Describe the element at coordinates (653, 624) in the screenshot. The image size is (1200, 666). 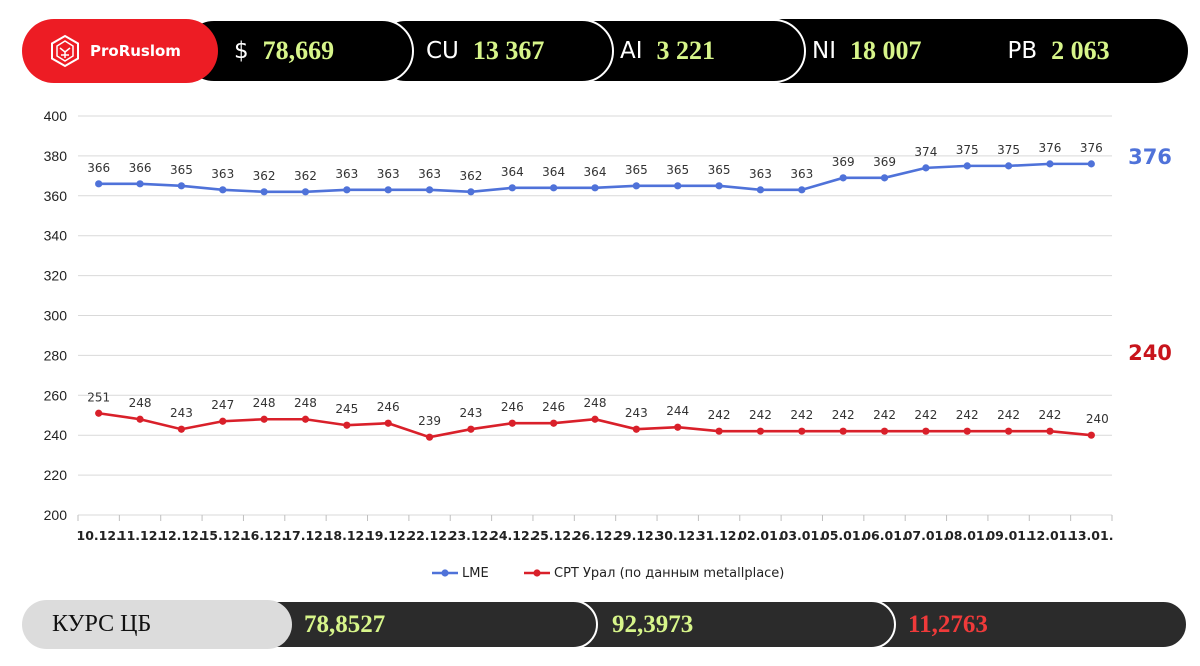
I see `eur-value: 92,3973` at that location.